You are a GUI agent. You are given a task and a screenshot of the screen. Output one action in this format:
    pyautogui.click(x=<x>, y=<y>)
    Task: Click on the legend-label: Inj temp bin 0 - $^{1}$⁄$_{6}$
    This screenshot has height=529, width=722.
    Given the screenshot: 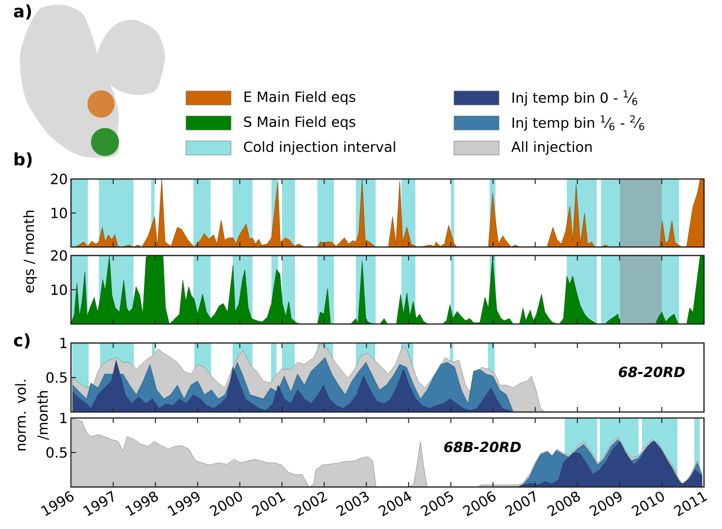 What is the action you would take?
    pyautogui.click(x=575, y=98)
    